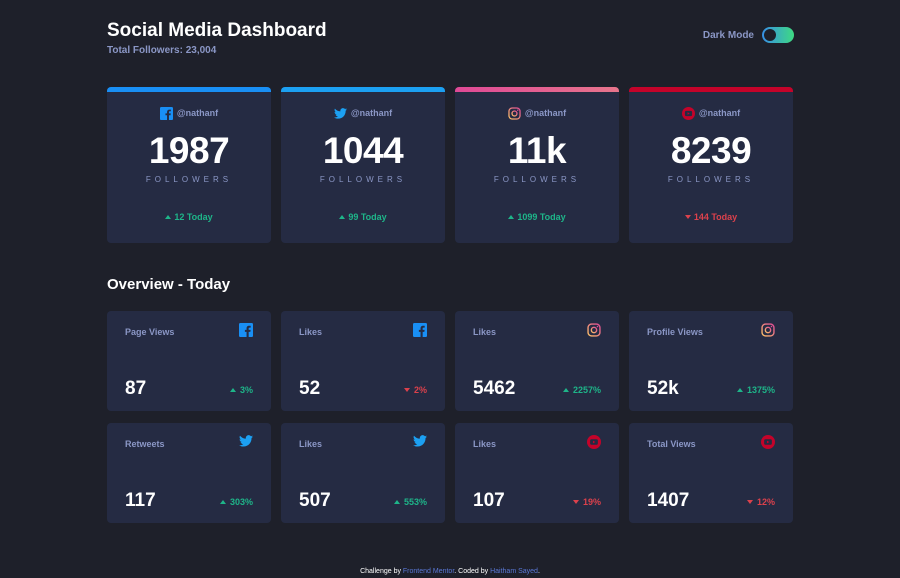  Describe the element at coordinates (367, 217) in the screenshot. I see `today-change-text: 99 Today` at that location.